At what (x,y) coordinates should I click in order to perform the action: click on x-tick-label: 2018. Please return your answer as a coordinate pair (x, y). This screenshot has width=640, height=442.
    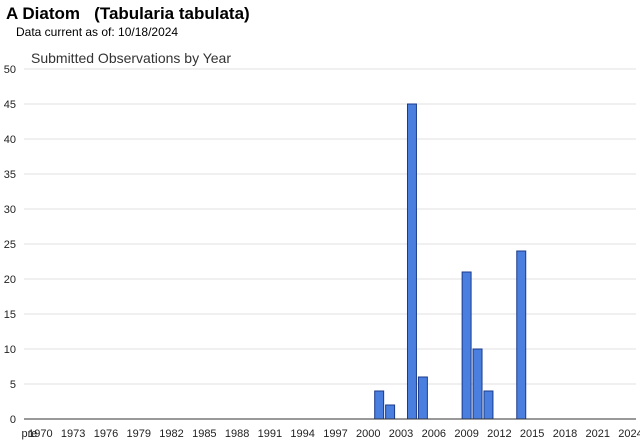
    Looking at the image, I should click on (565, 434).